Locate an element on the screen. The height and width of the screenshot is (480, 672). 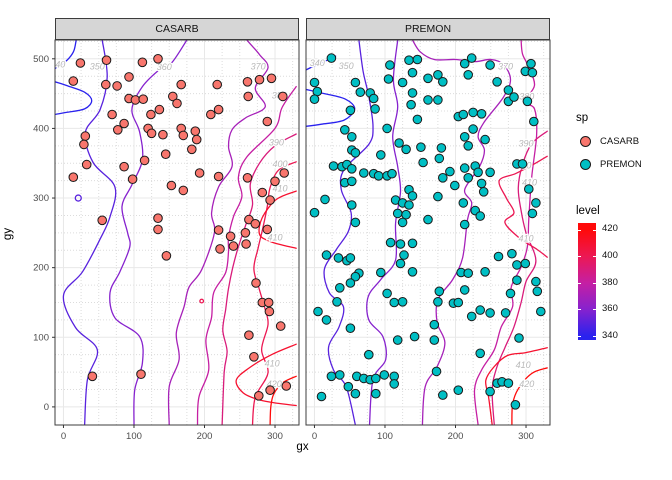
facet-strip-label-casarb: CASARB is located at coordinates (177, 29).